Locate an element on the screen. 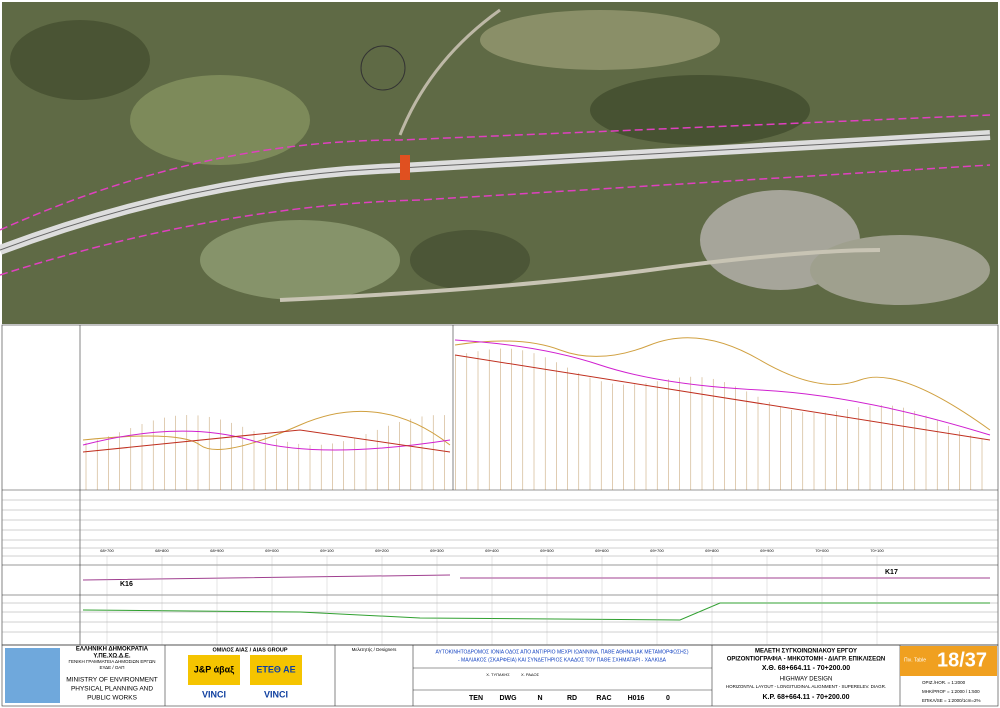  jp-logo is located at coordinates (214, 670).